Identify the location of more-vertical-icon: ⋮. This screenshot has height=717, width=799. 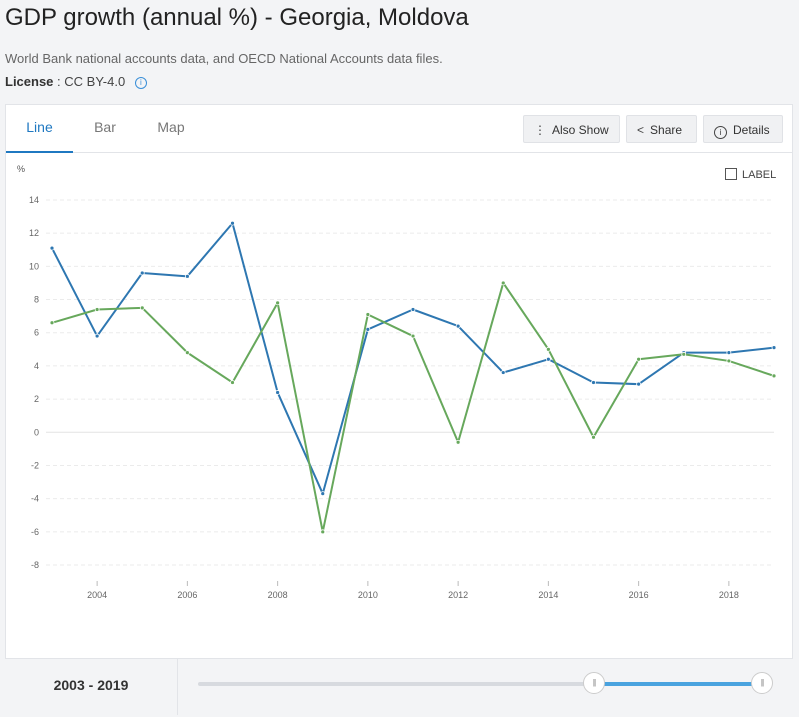
(540, 130).